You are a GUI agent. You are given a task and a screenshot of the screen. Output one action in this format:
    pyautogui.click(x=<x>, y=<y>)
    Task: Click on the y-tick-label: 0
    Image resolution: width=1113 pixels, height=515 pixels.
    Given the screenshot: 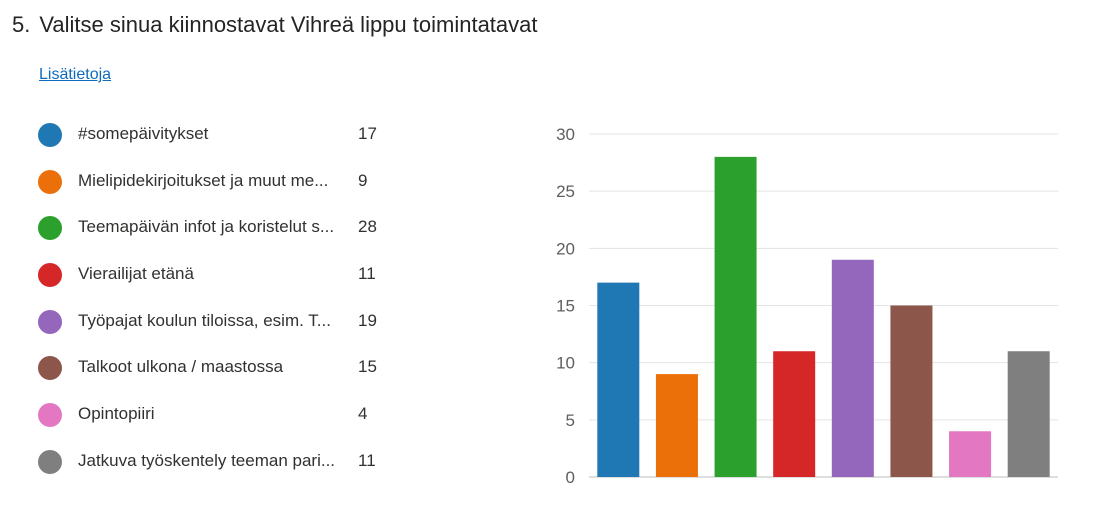 What is the action you would take?
    pyautogui.click(x=570, y=477)
    